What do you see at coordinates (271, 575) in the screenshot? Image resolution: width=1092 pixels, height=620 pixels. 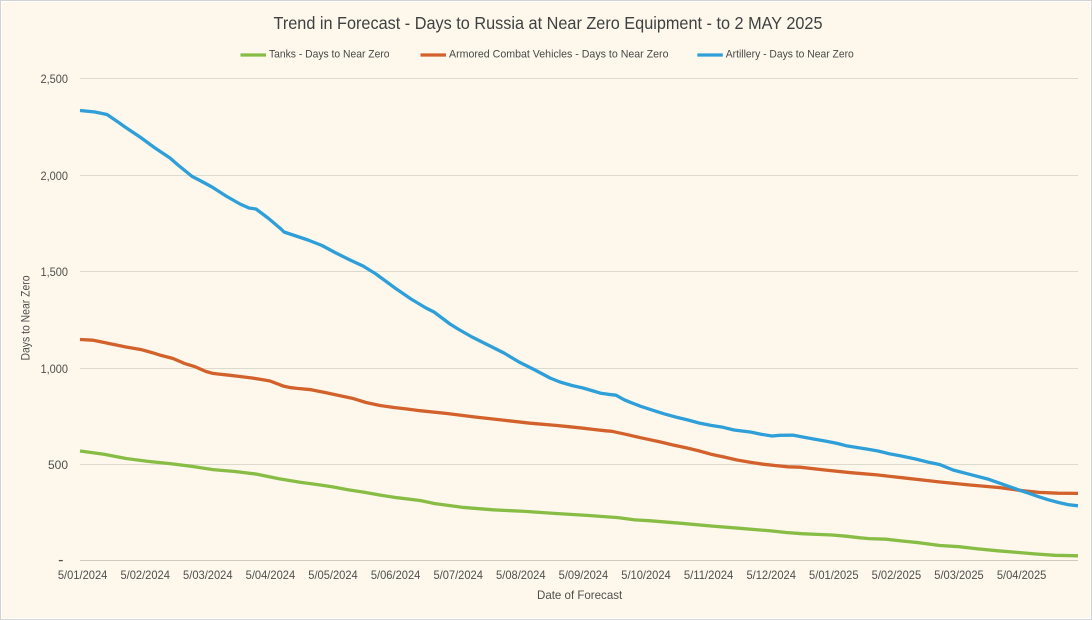 I see `svg-text: 5/04/2024` at bounding box center [271, 575].